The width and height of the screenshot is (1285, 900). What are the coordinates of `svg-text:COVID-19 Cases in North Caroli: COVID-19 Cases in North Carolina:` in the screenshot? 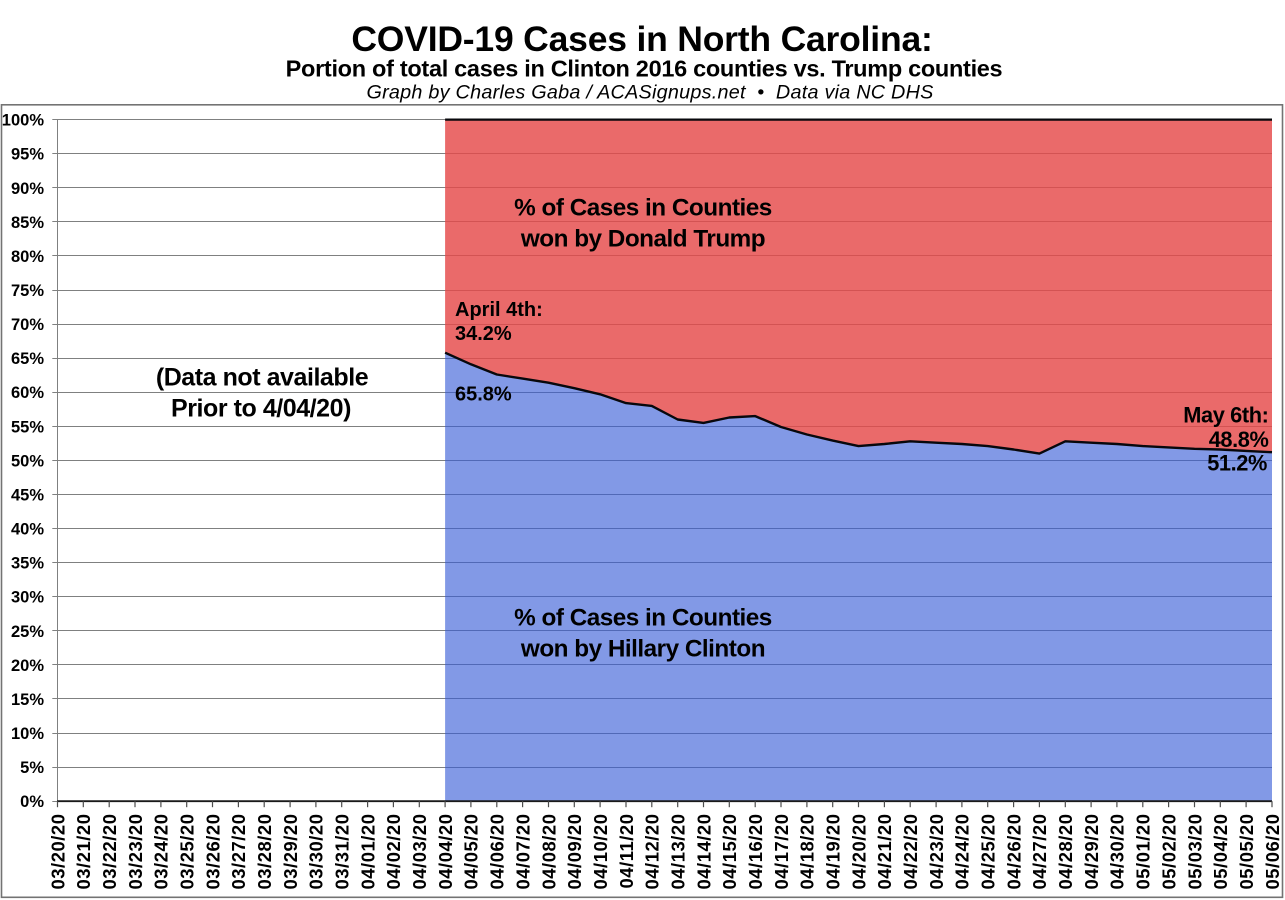 It's located at (641, 39).